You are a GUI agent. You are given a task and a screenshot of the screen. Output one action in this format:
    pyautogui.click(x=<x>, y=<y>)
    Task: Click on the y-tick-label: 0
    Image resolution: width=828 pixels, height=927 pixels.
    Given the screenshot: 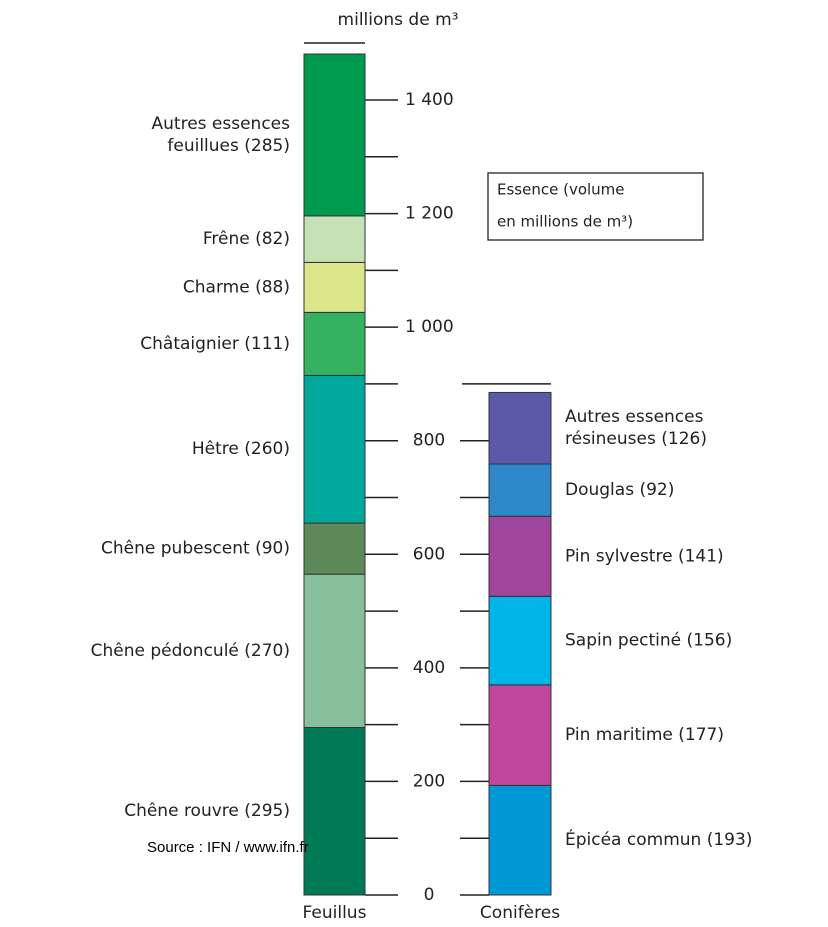 What is the action you would take?
    pyautogui.click(x=429, y=895)
    